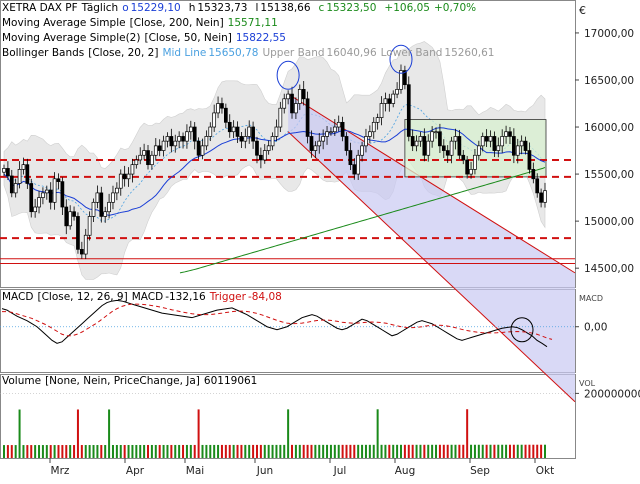 The image size is (640, 484). I want to click on macd-value: -132,16, so click(185, 297).